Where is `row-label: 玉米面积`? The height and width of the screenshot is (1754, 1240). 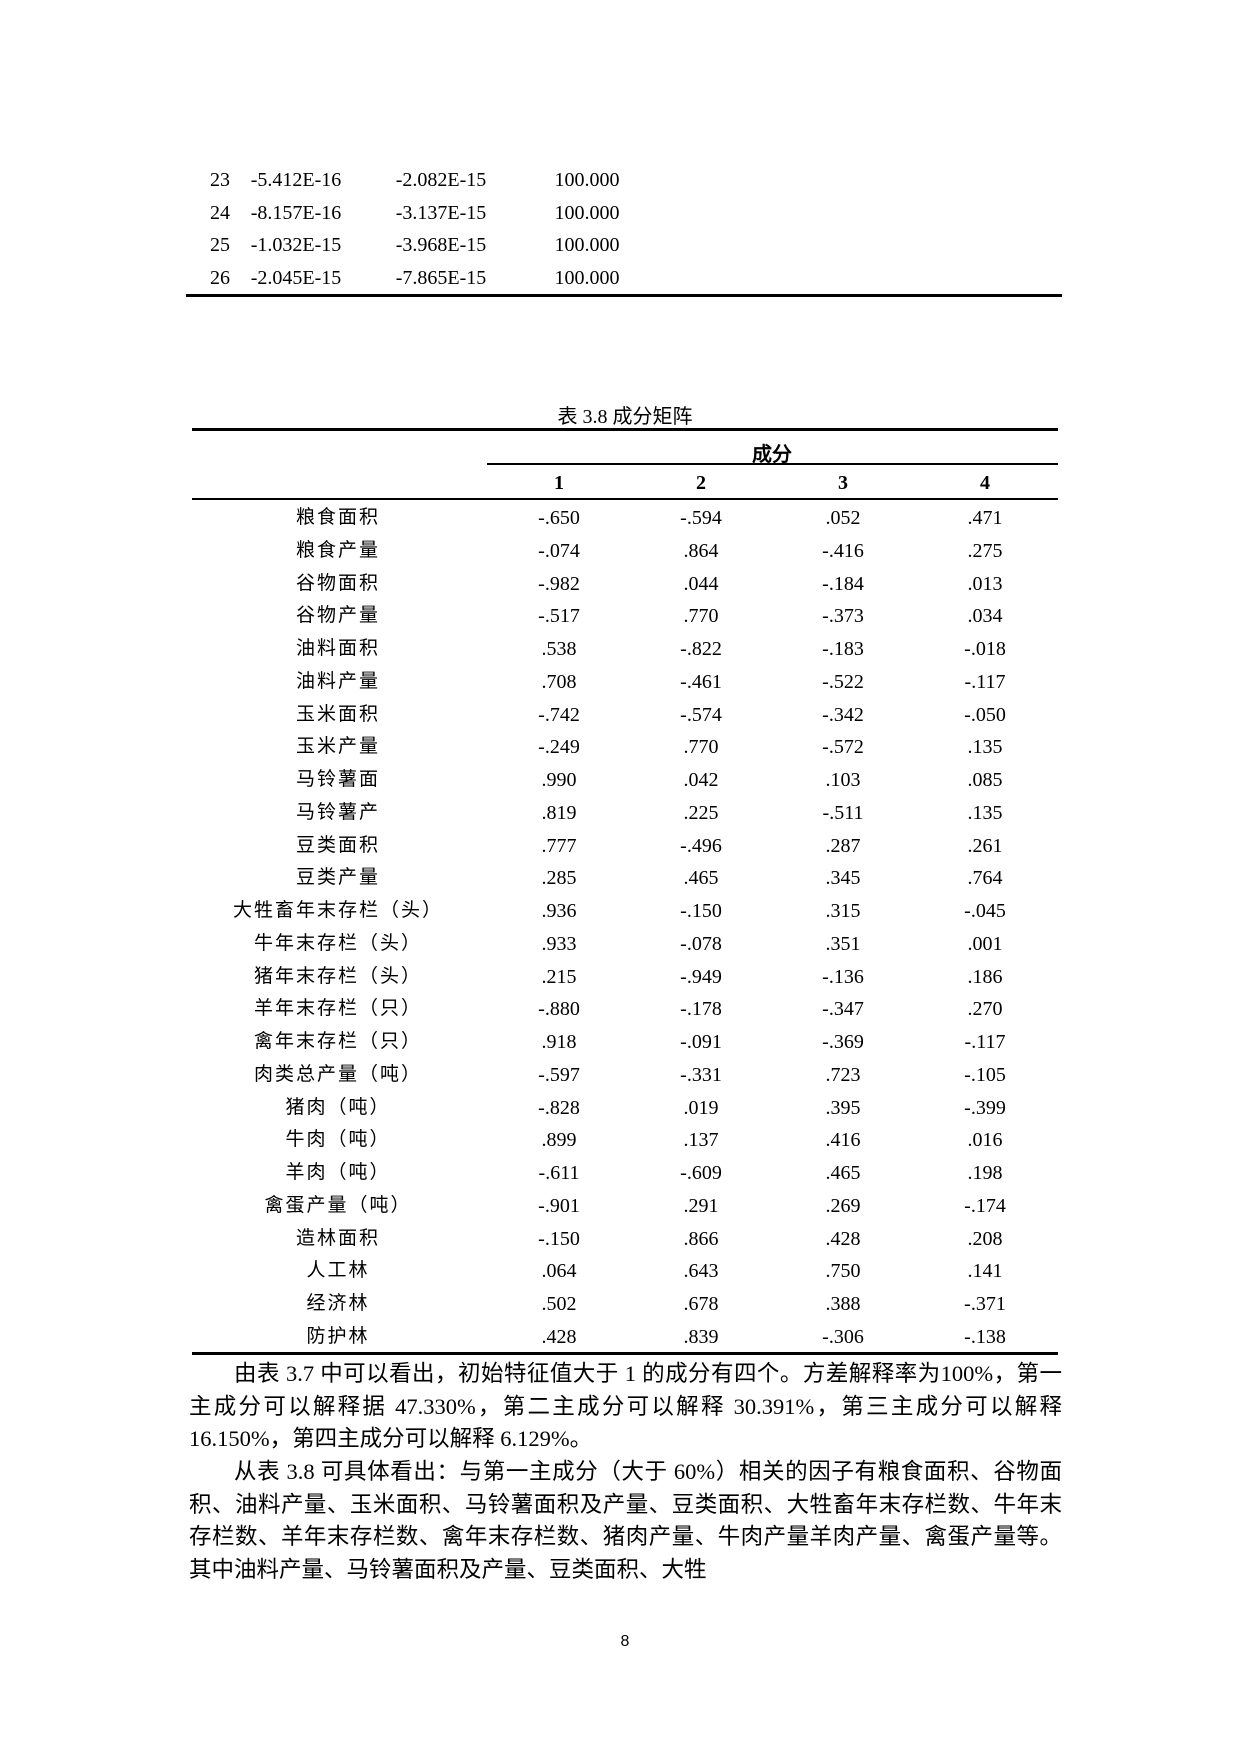 row-label: 玉米面积 is located at coordinates (338, 714).